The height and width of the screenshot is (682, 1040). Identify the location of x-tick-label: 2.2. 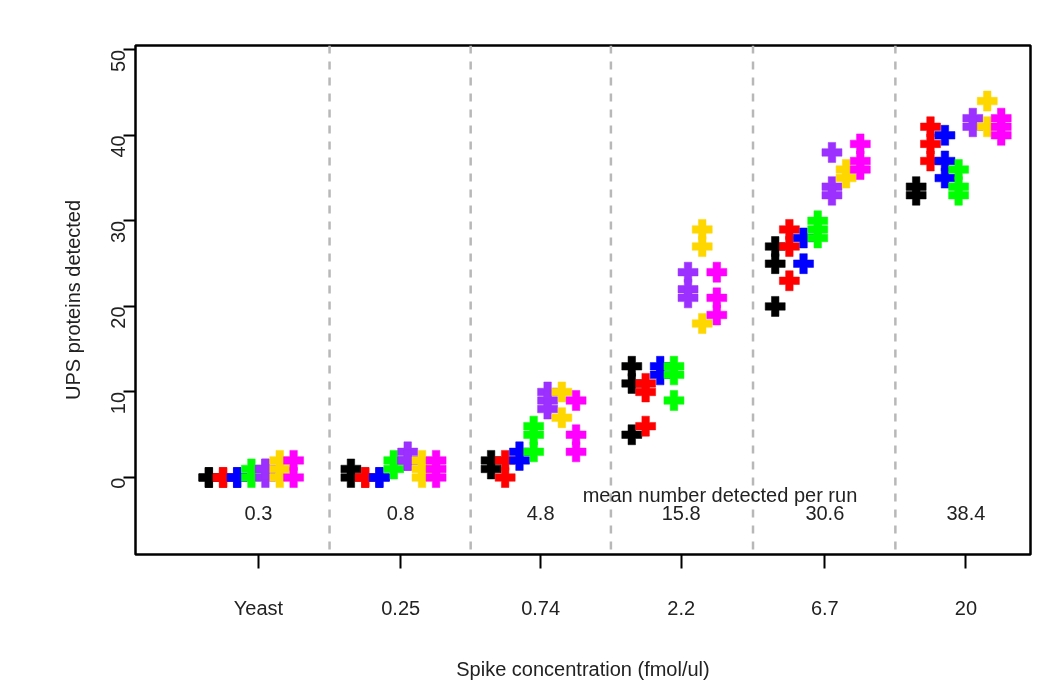
(681, 607).